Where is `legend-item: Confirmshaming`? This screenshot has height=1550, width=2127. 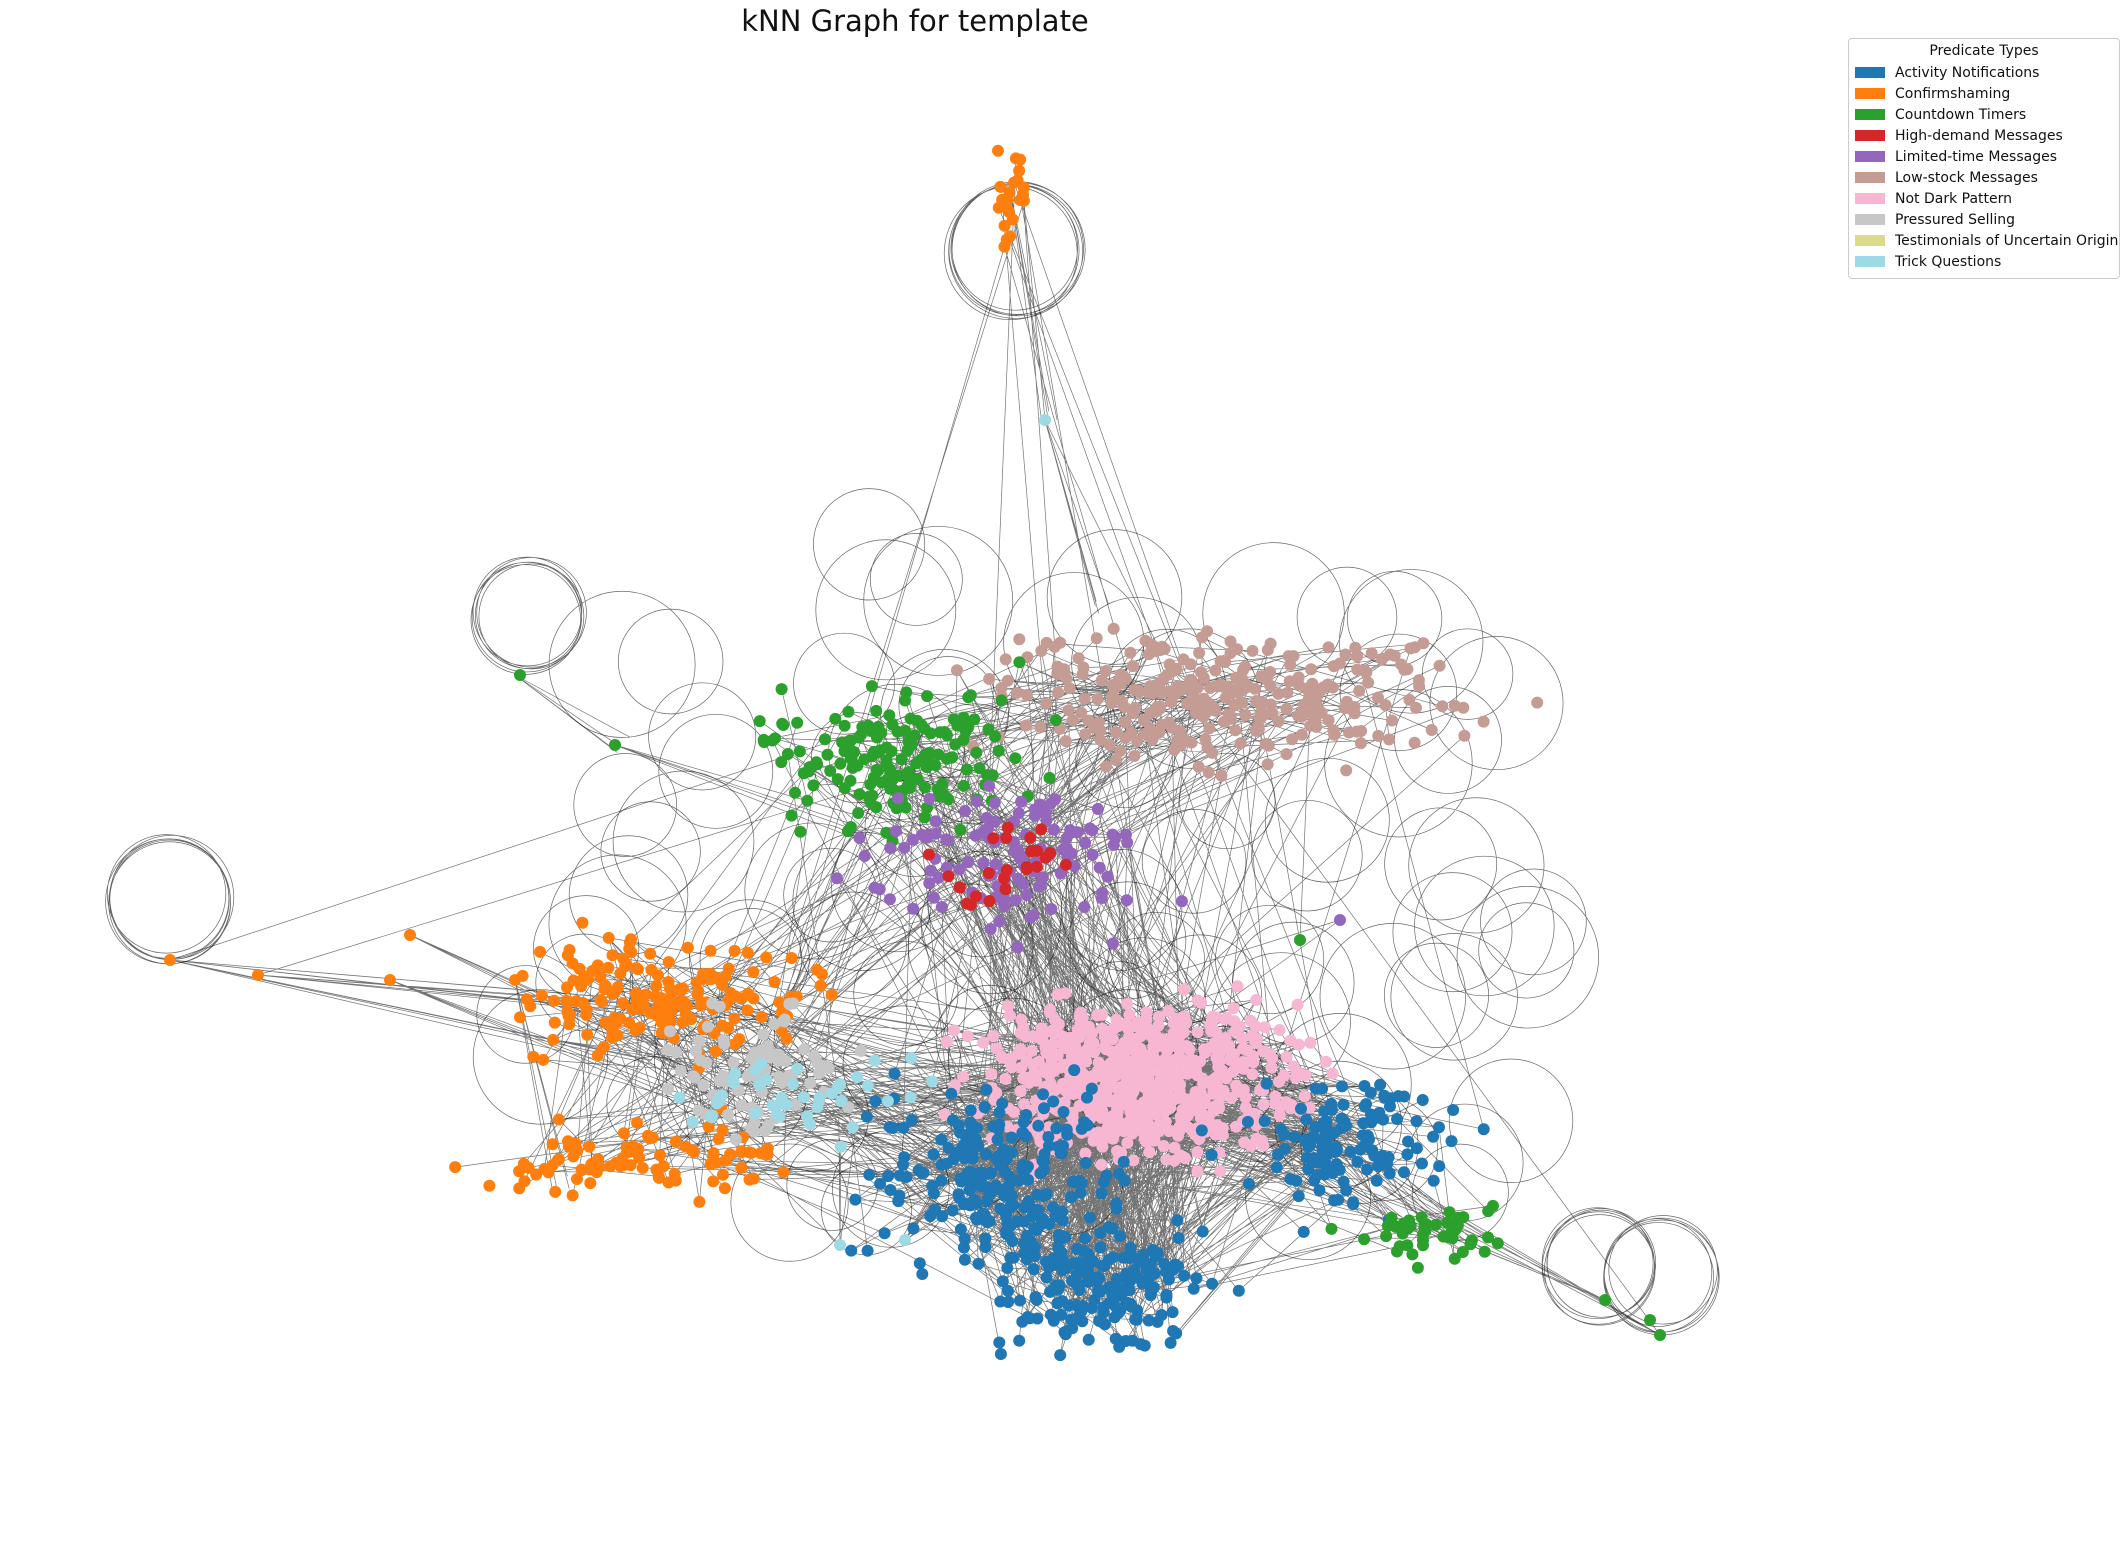 legend-item: Confirmshaming is located at coordinates (1984, 93).